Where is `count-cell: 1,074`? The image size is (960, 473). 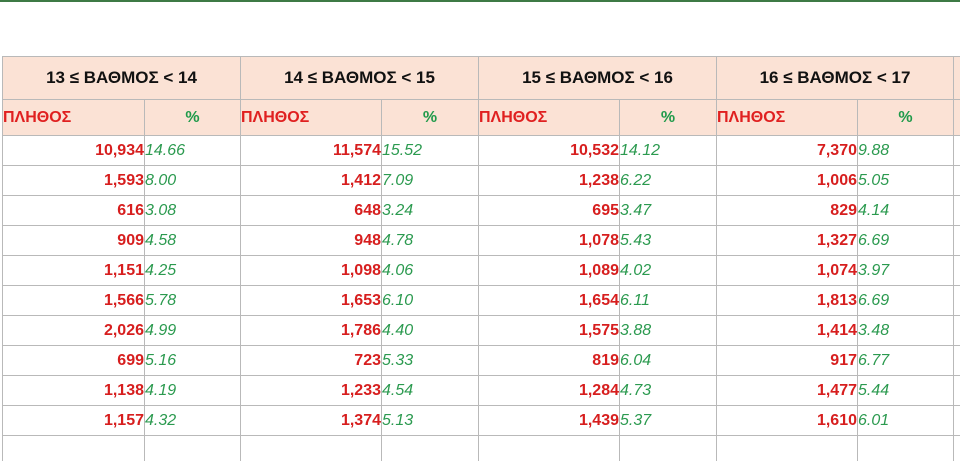
count-cell: 1,074 is located at coordinates (787, 270).